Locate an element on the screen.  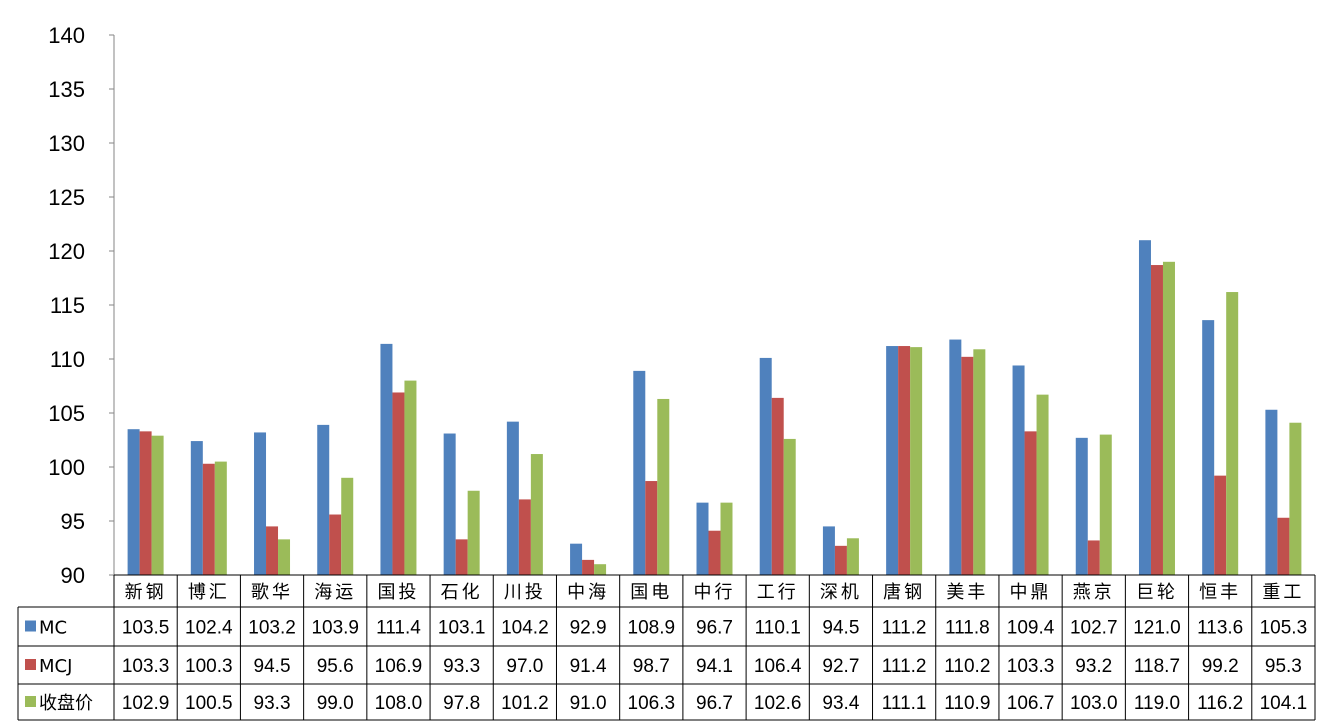
data-label: 97.8 is located at coordinates (461, 703).